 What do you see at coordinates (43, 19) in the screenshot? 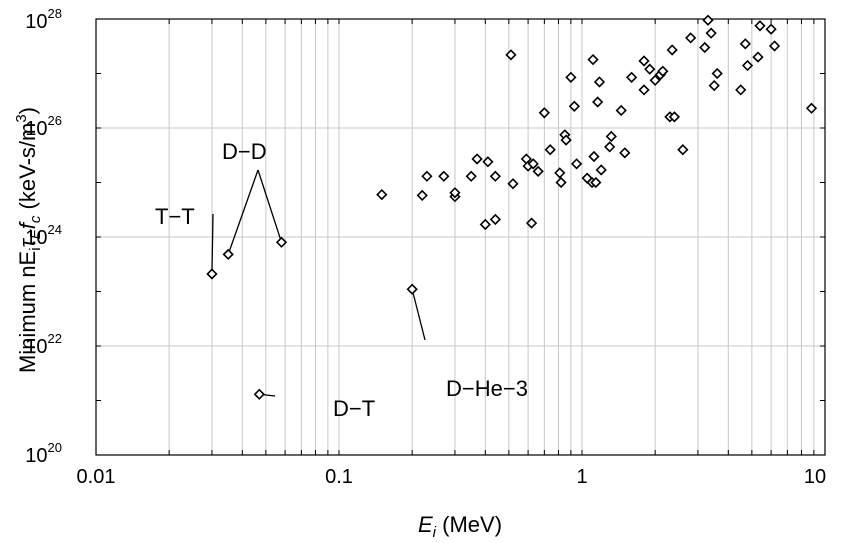
I see `y-tick-label: 1028` at bounding box center [43, 19].